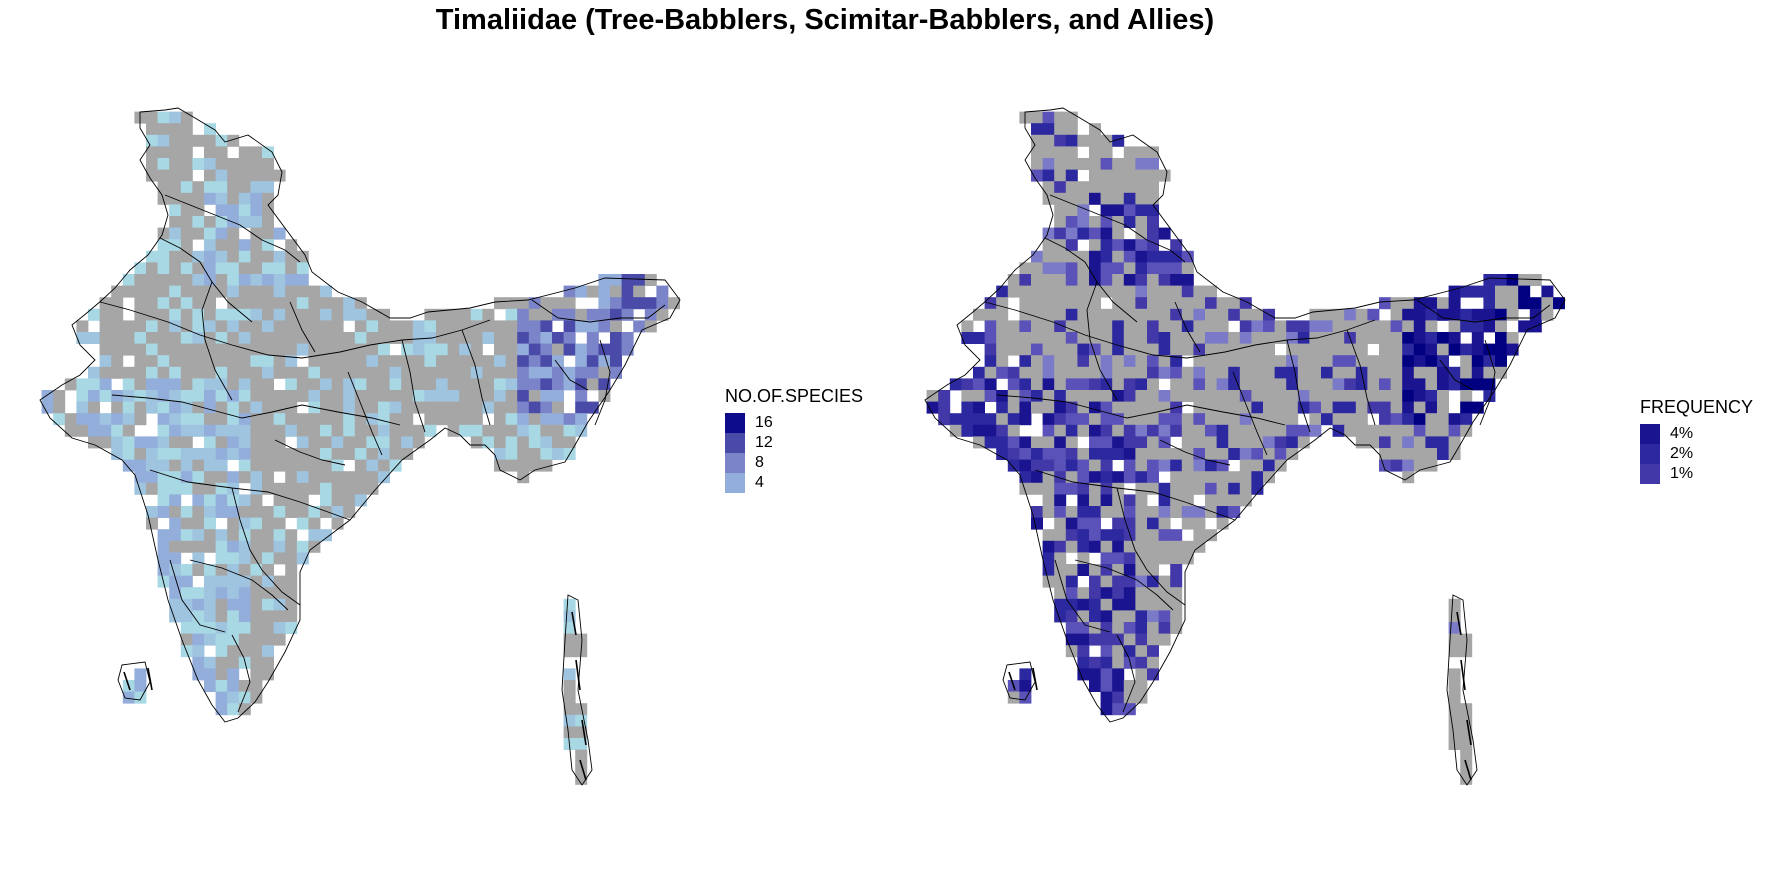 This screenshot has height=885, width=1771. I want to click on country-boundary, so click(134, 681).